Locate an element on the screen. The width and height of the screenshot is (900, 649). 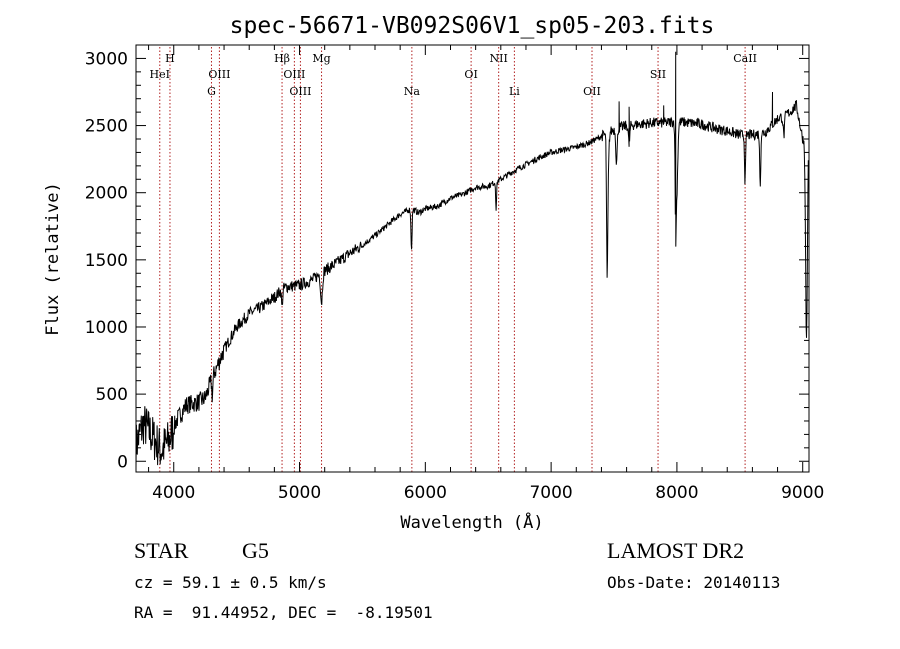
x-tick-label: 4000 is located at coordinates (173, 493).